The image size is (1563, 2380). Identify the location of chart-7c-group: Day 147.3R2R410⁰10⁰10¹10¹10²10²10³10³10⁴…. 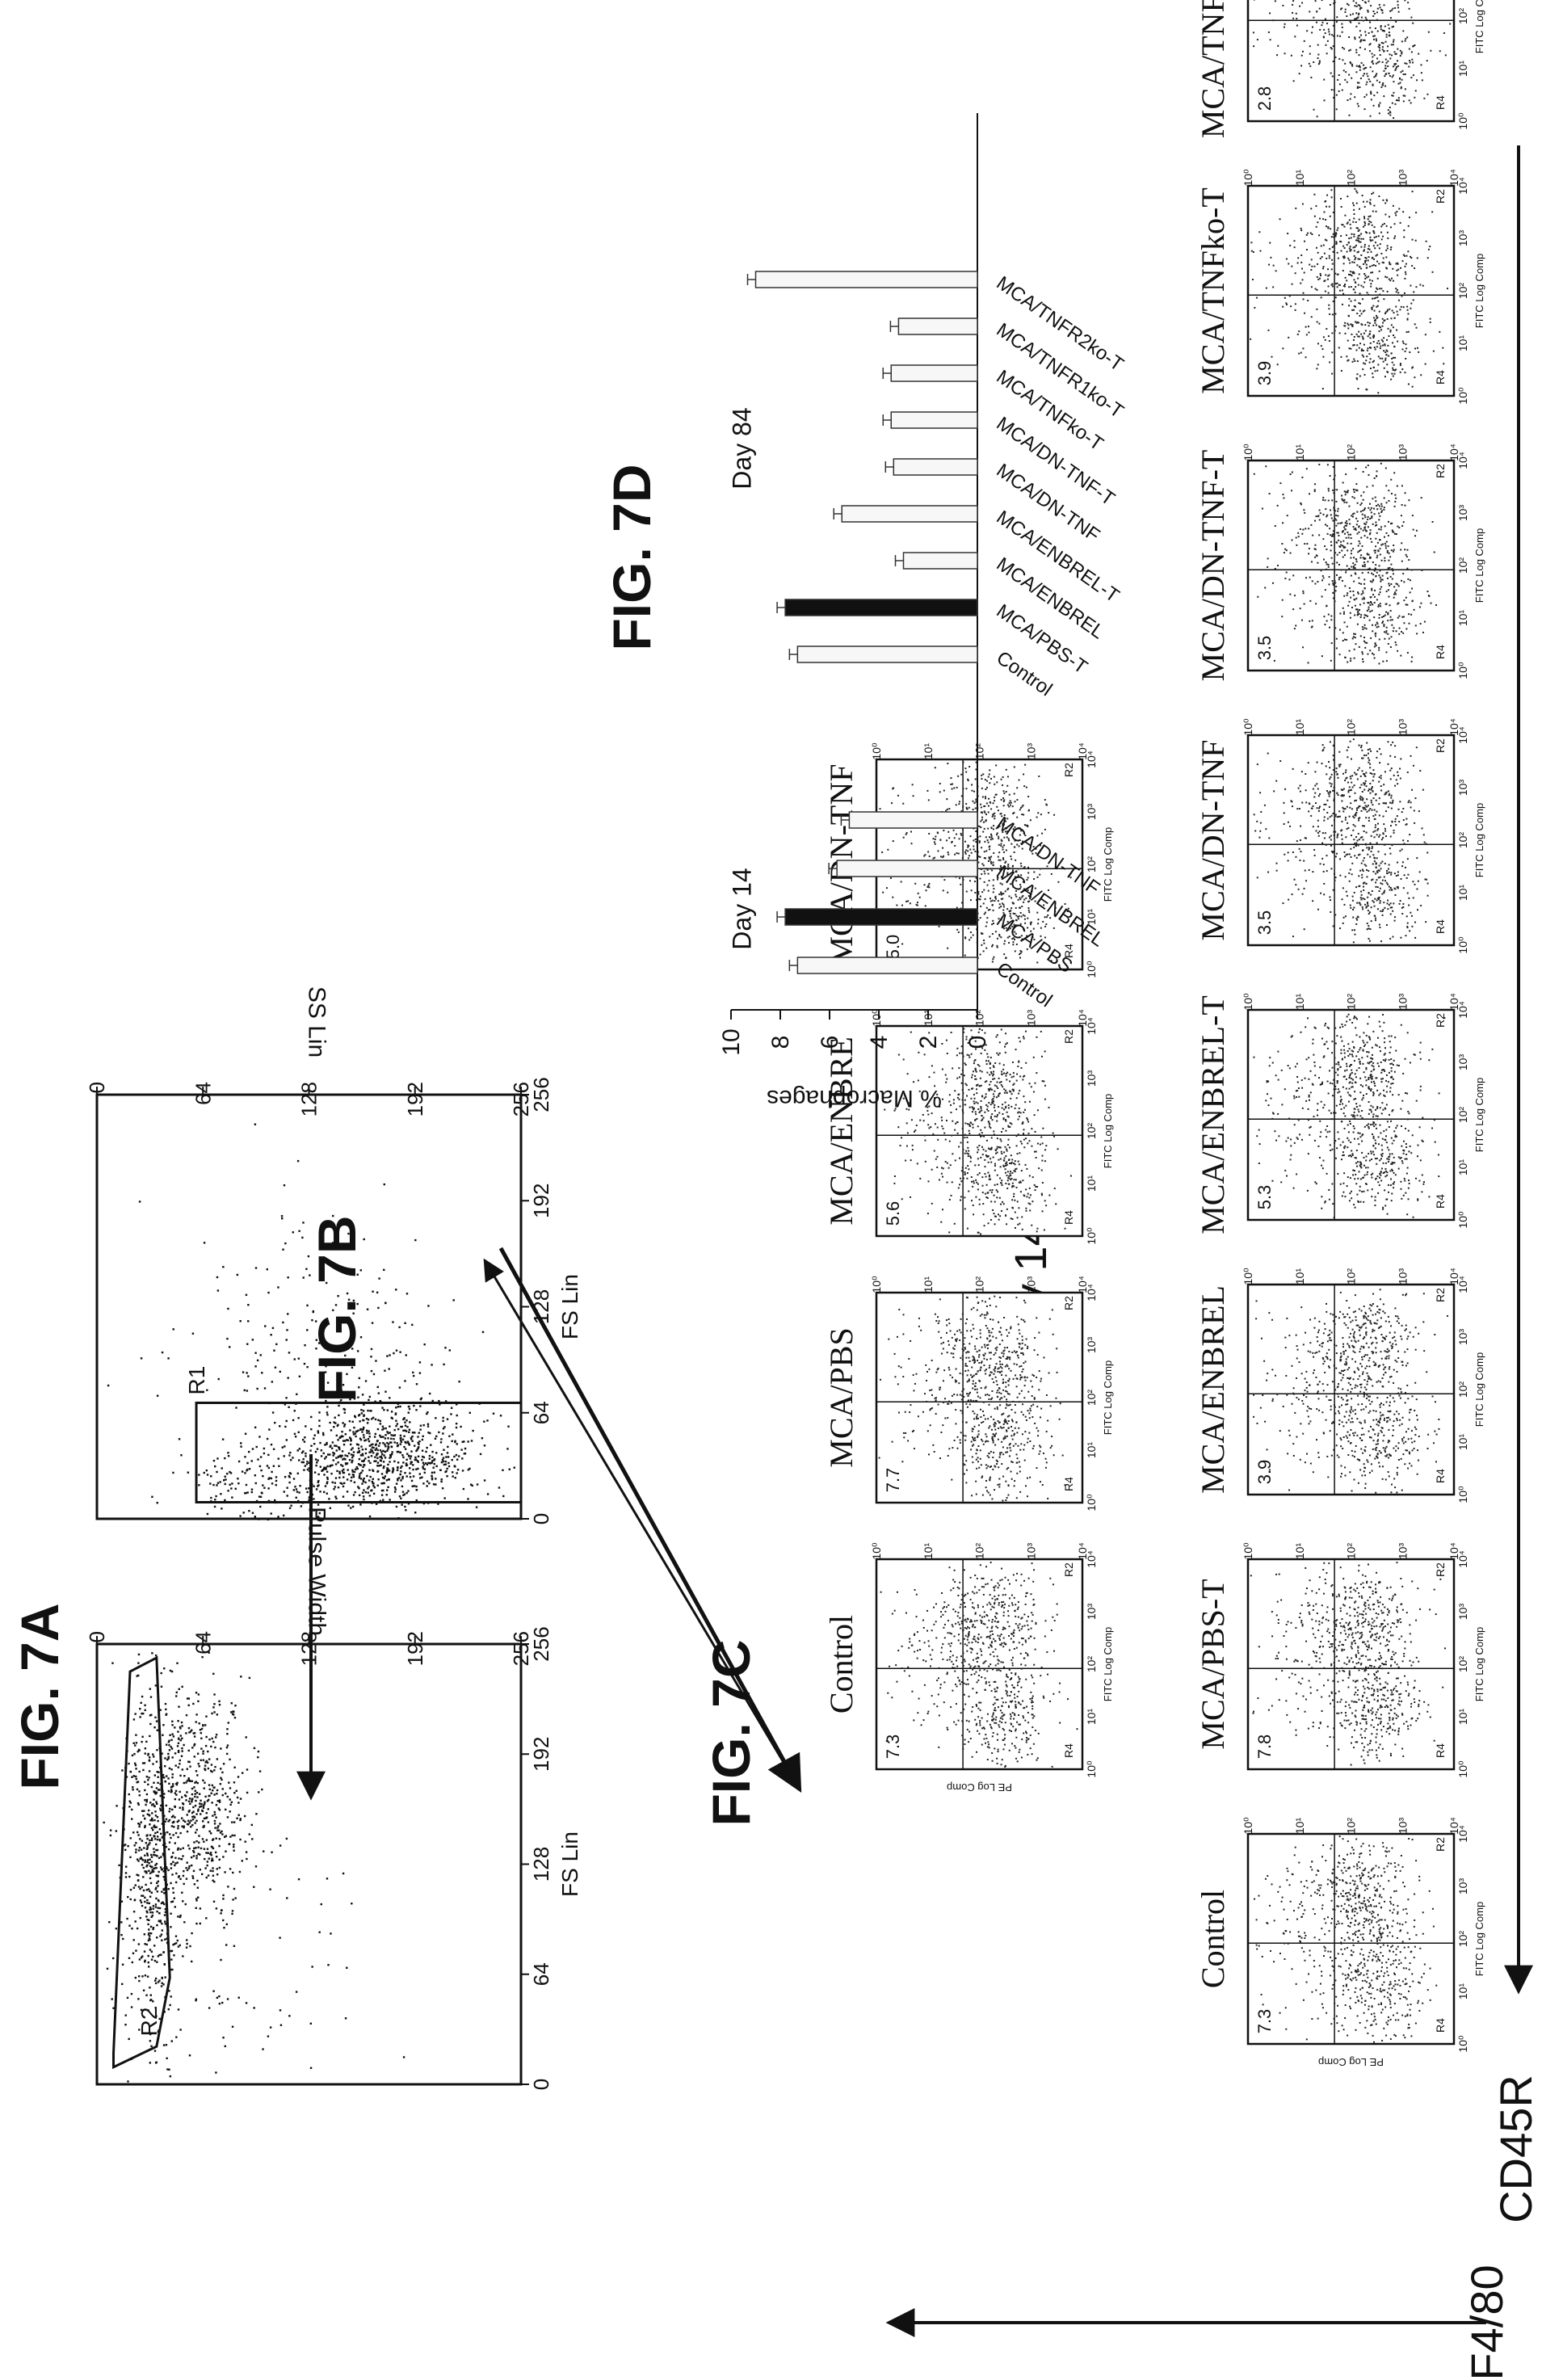
(968, 1267).